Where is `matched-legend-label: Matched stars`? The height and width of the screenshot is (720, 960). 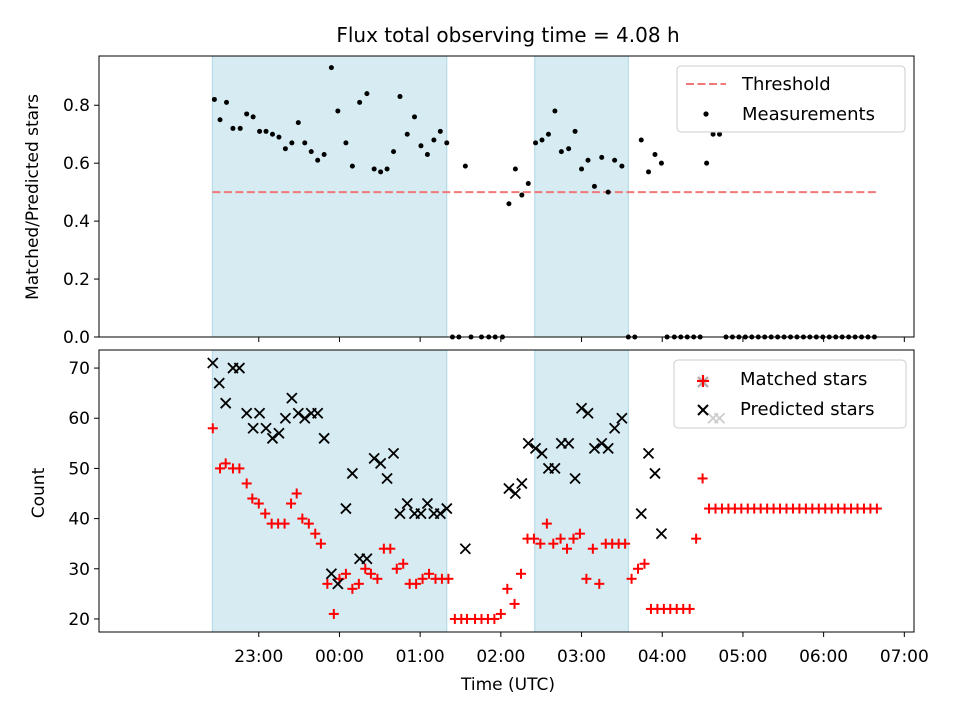 matched-legend-label: Matched stars is located at coordinates (803, 379).